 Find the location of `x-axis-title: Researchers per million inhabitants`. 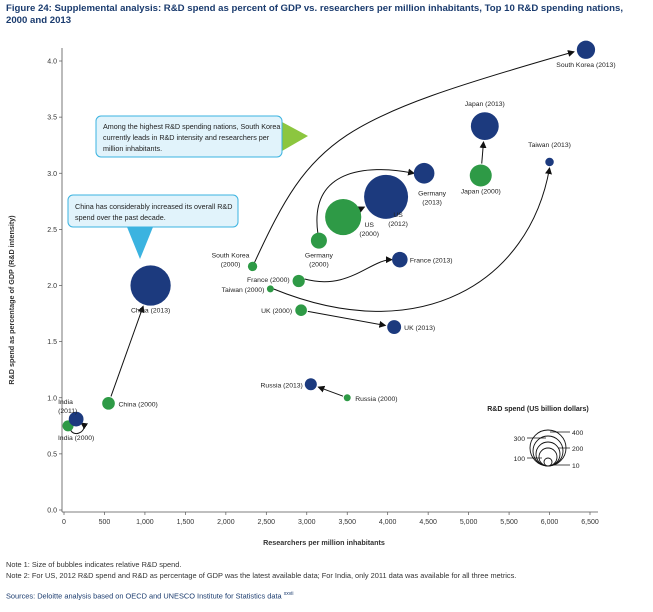

x-axis-title: Researchers per million inhabitants is located at coordinates (324, 542).